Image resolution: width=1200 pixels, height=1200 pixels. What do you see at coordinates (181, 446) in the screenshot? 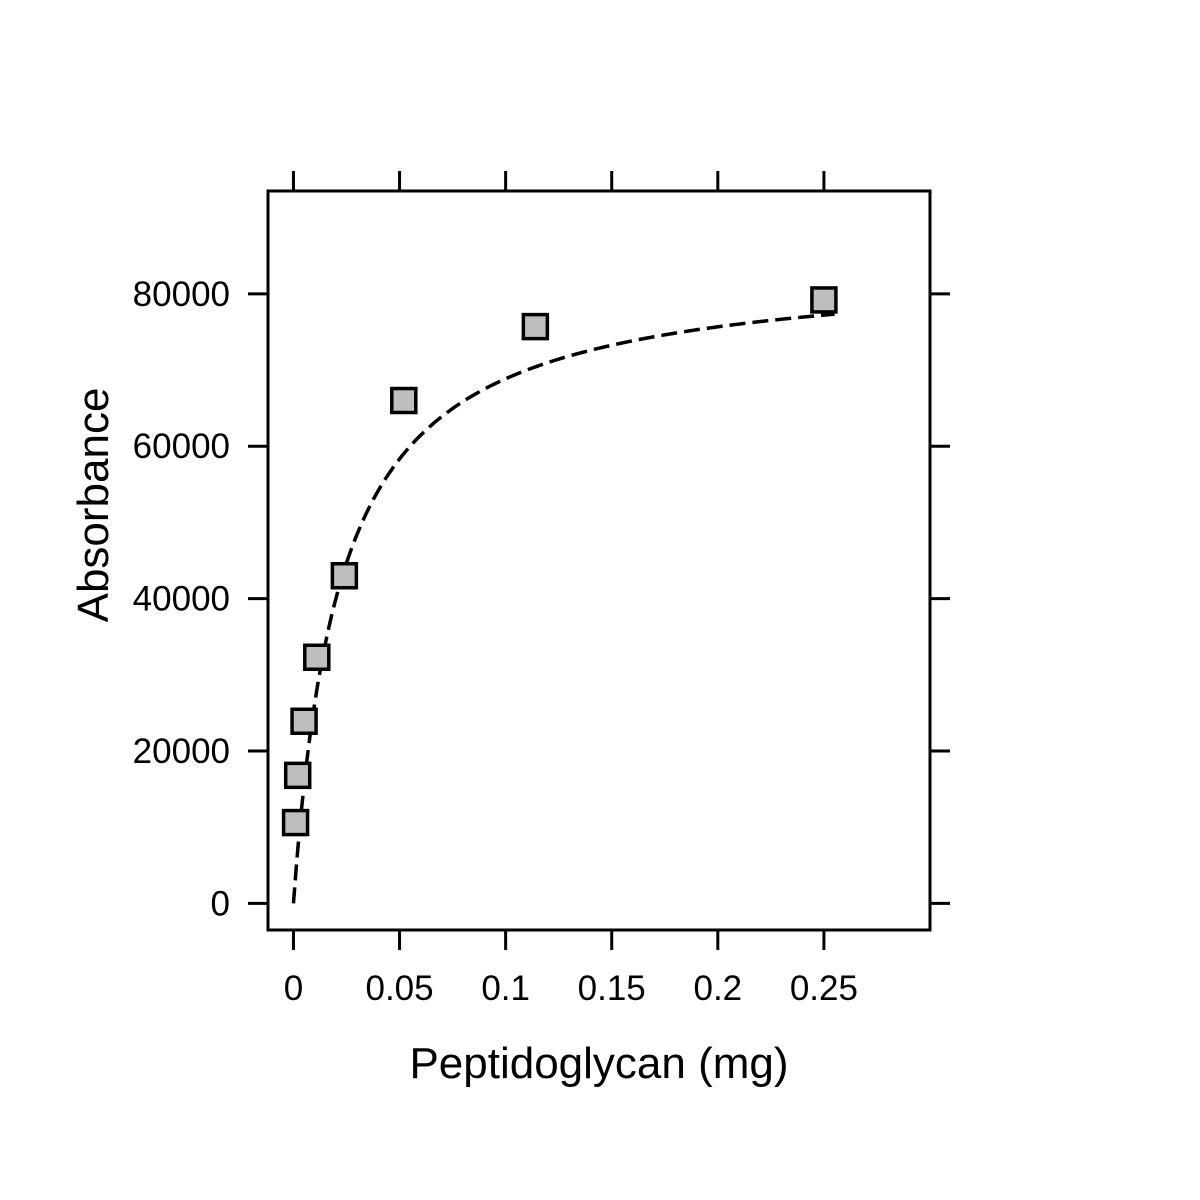
I see `y-tick-label: 60000` at bounding box center [181, 446].